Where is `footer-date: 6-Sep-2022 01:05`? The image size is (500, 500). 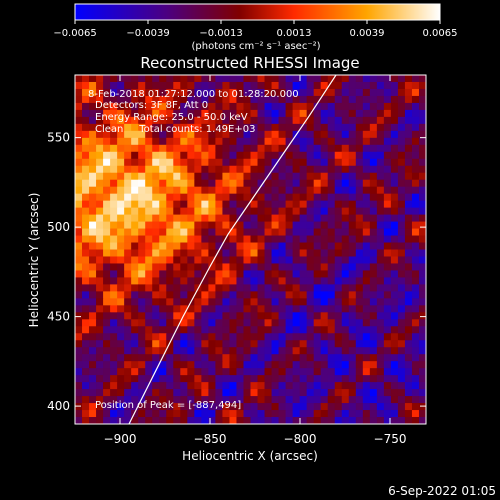
footer-date: 6-Sep-2022 01:05 is located at coordinates (442, 491).